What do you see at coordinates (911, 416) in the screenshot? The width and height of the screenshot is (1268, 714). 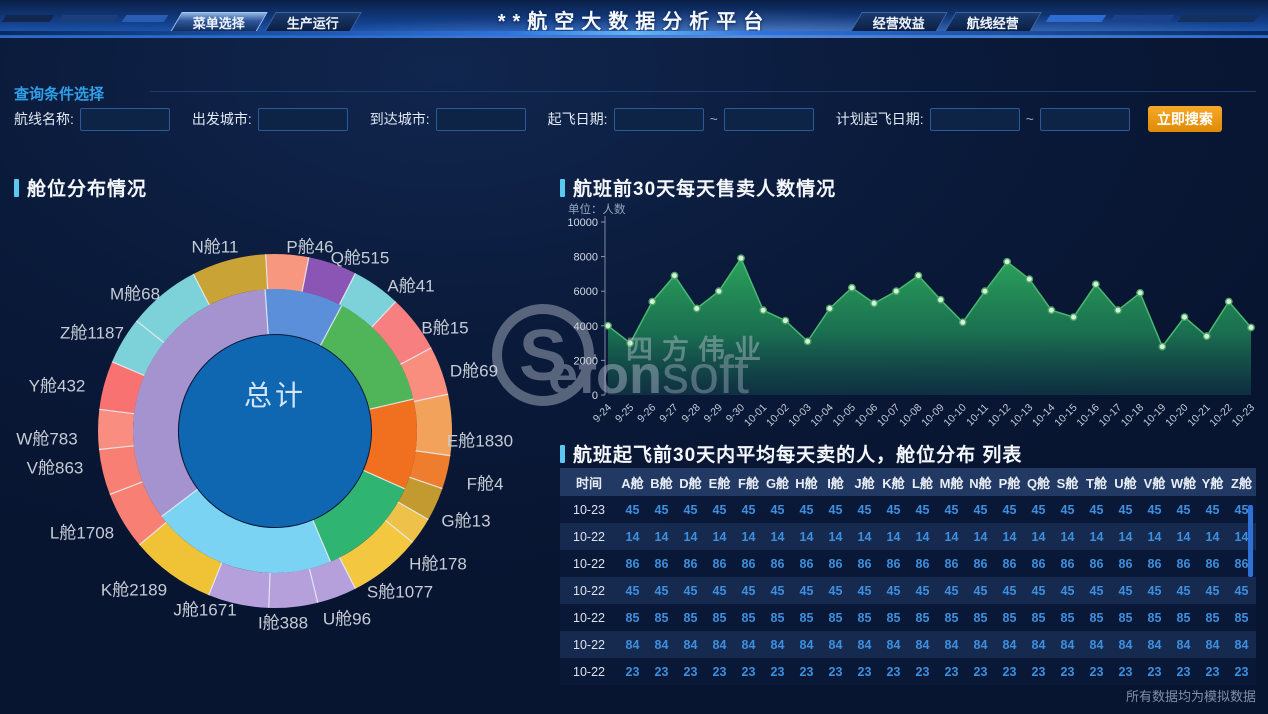 I see `x-tick-label: 10-08` at bounding box center [911, 416].